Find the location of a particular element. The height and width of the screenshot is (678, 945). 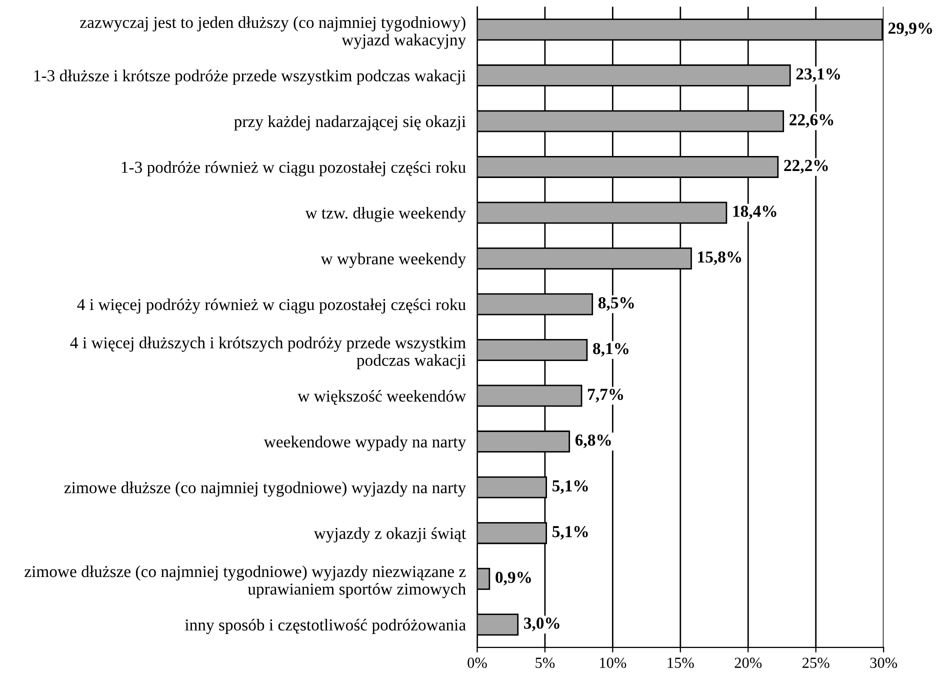

y-tick-label: przy każdej nadarzającej się okazji is located at coordinates (350, 123).